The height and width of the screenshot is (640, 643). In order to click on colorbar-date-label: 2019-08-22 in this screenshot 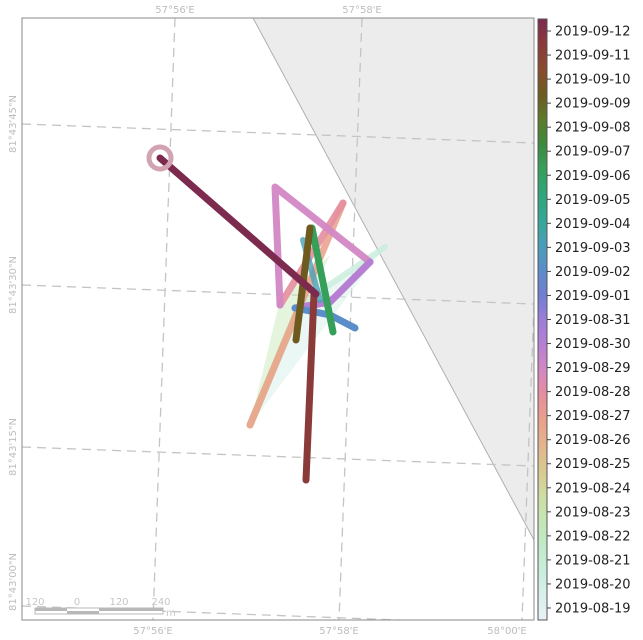, I will do `click(593, 536)`.